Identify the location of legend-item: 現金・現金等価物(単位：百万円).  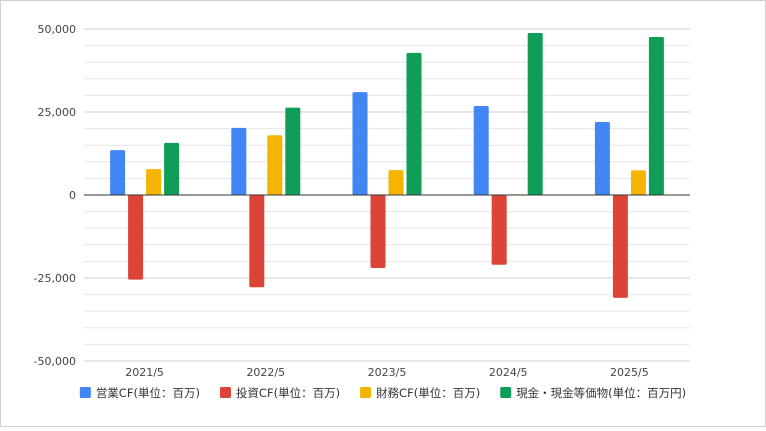
(593, 393).